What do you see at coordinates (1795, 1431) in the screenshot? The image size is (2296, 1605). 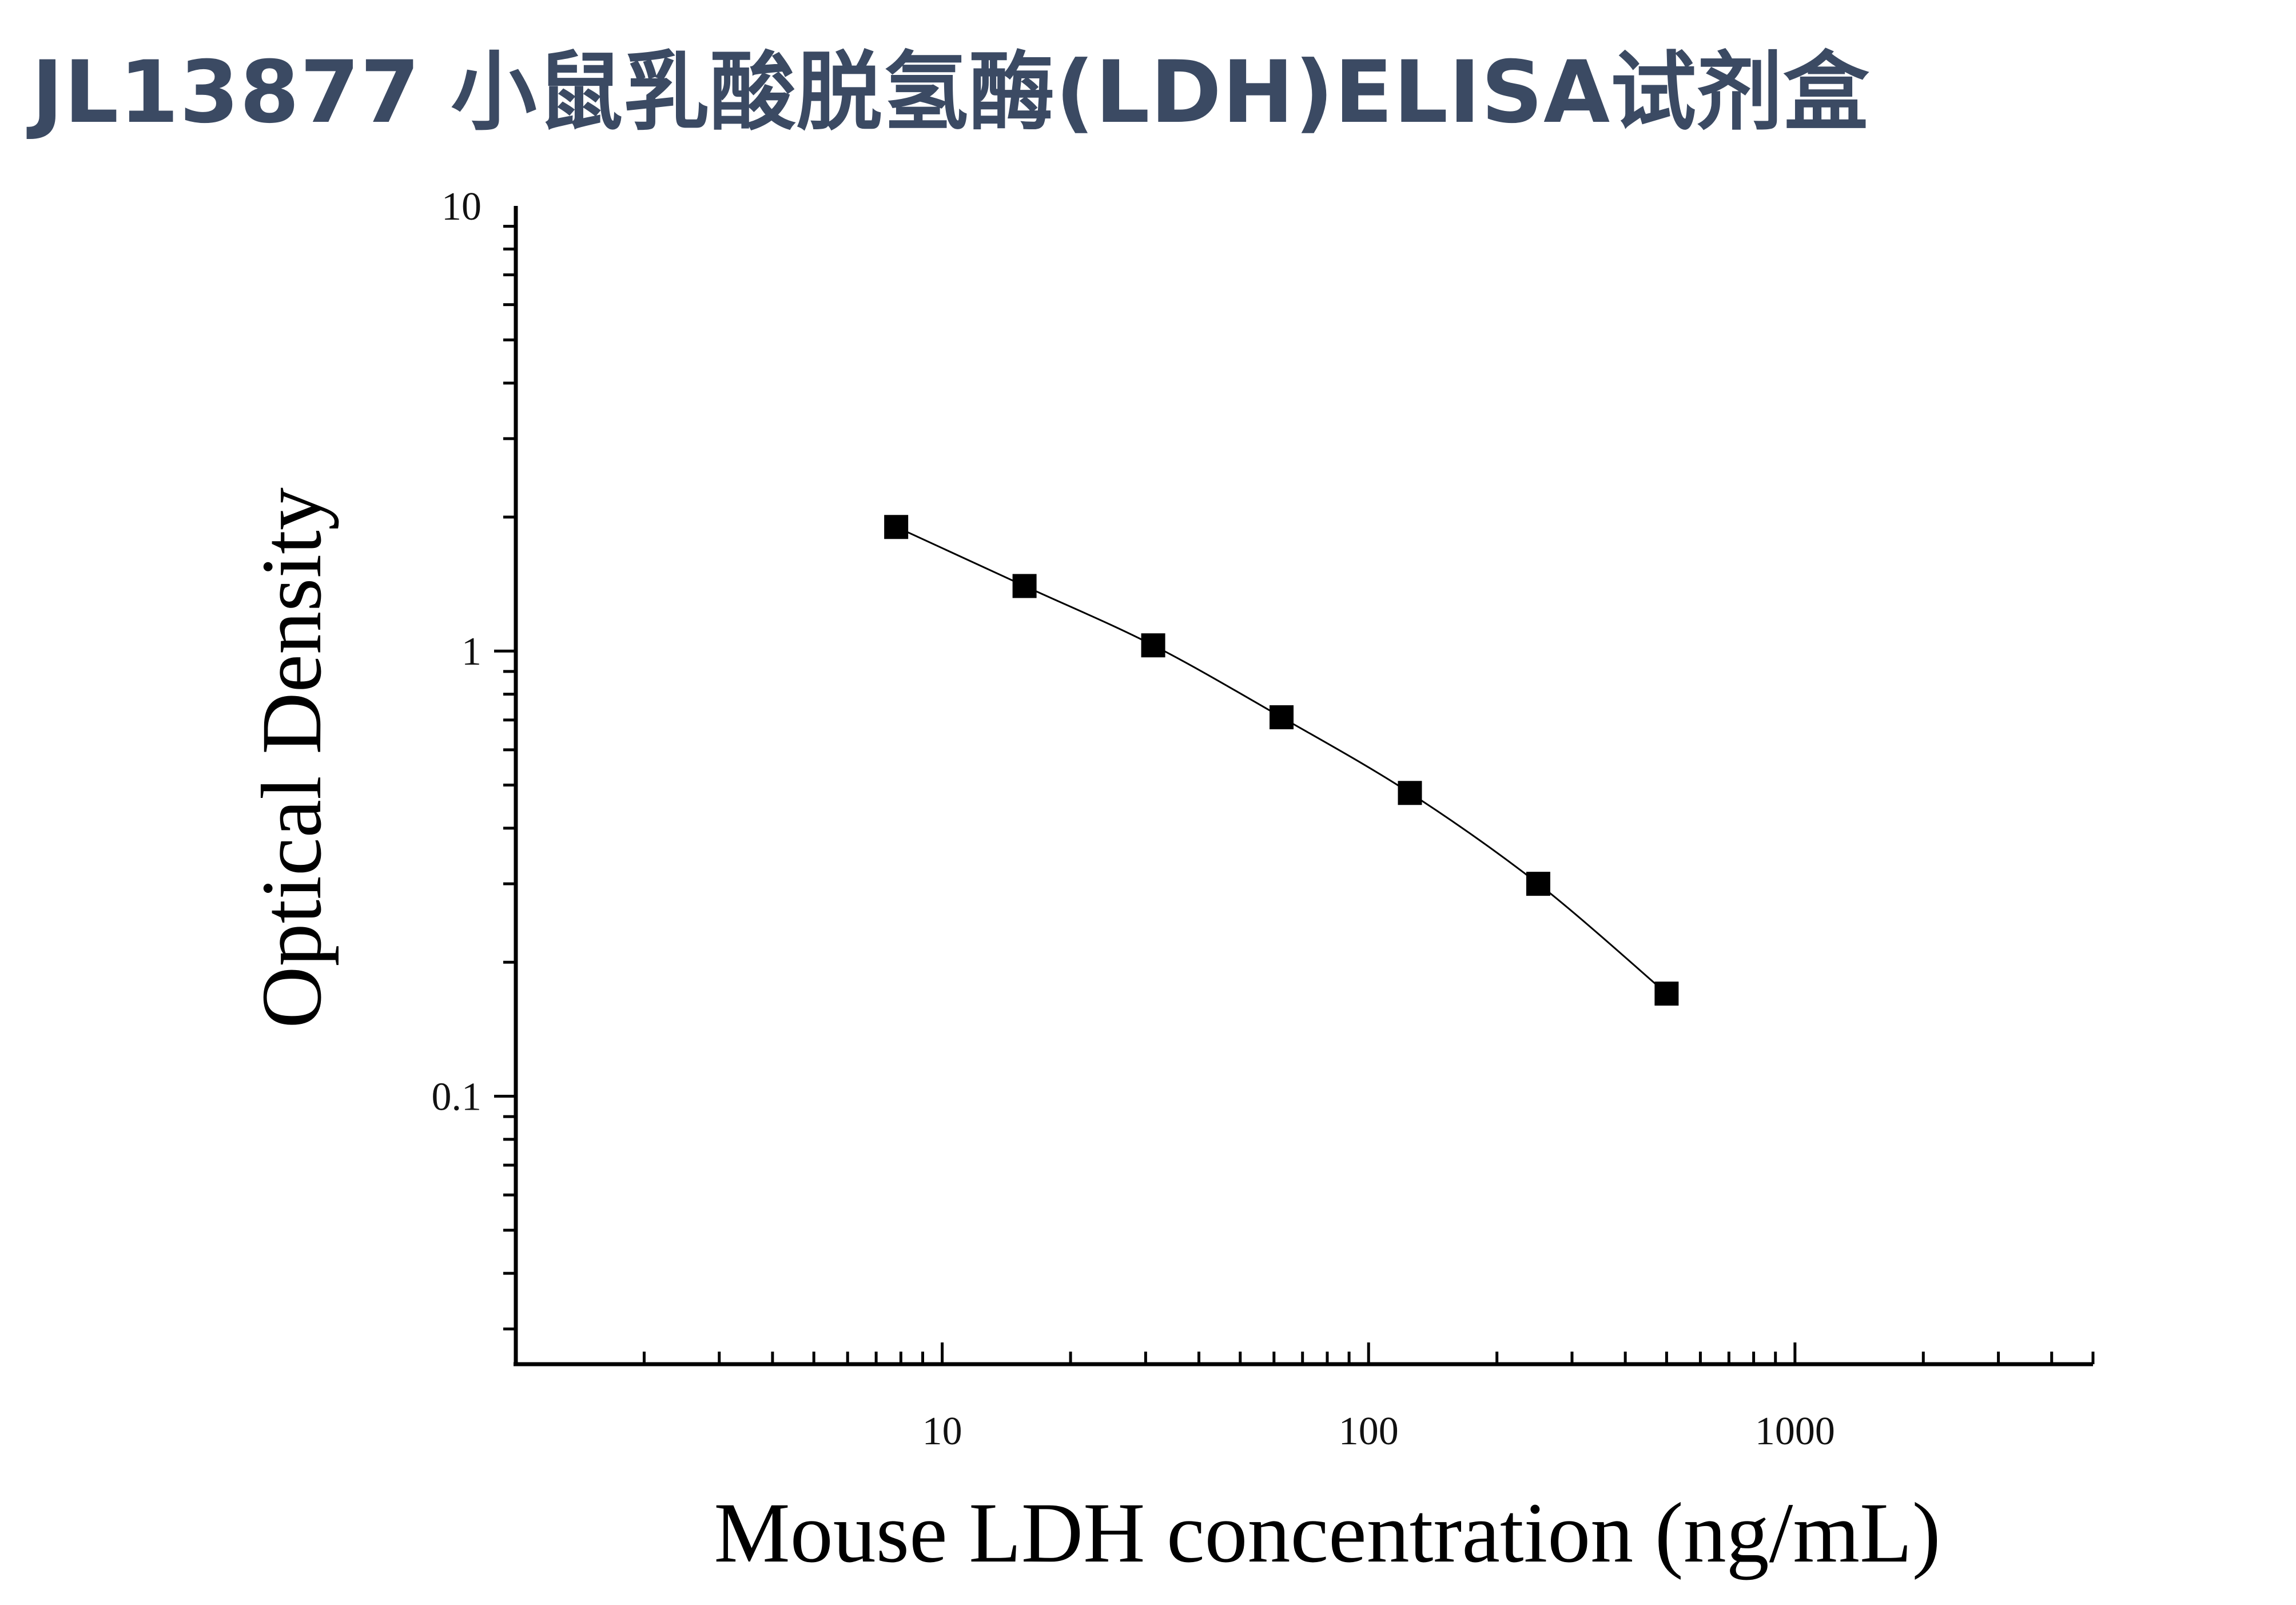 I see `x-tick-label: 1000` at bounding box center [1795, 1431].